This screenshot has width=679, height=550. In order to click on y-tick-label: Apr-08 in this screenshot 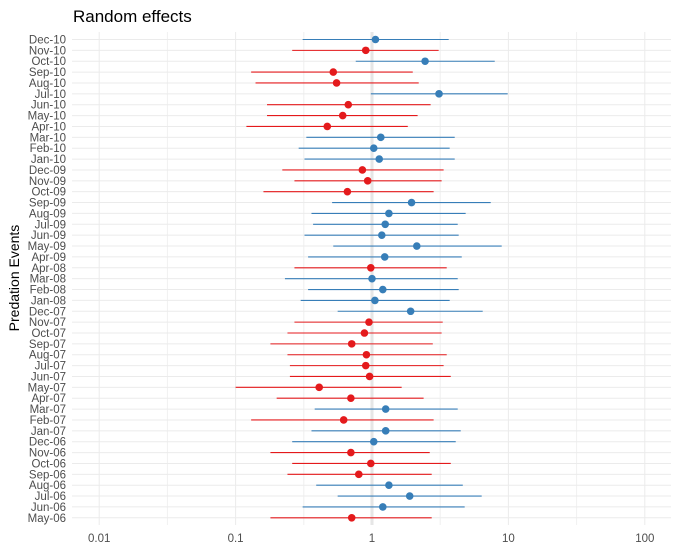, I will do `click(48, 269)`.